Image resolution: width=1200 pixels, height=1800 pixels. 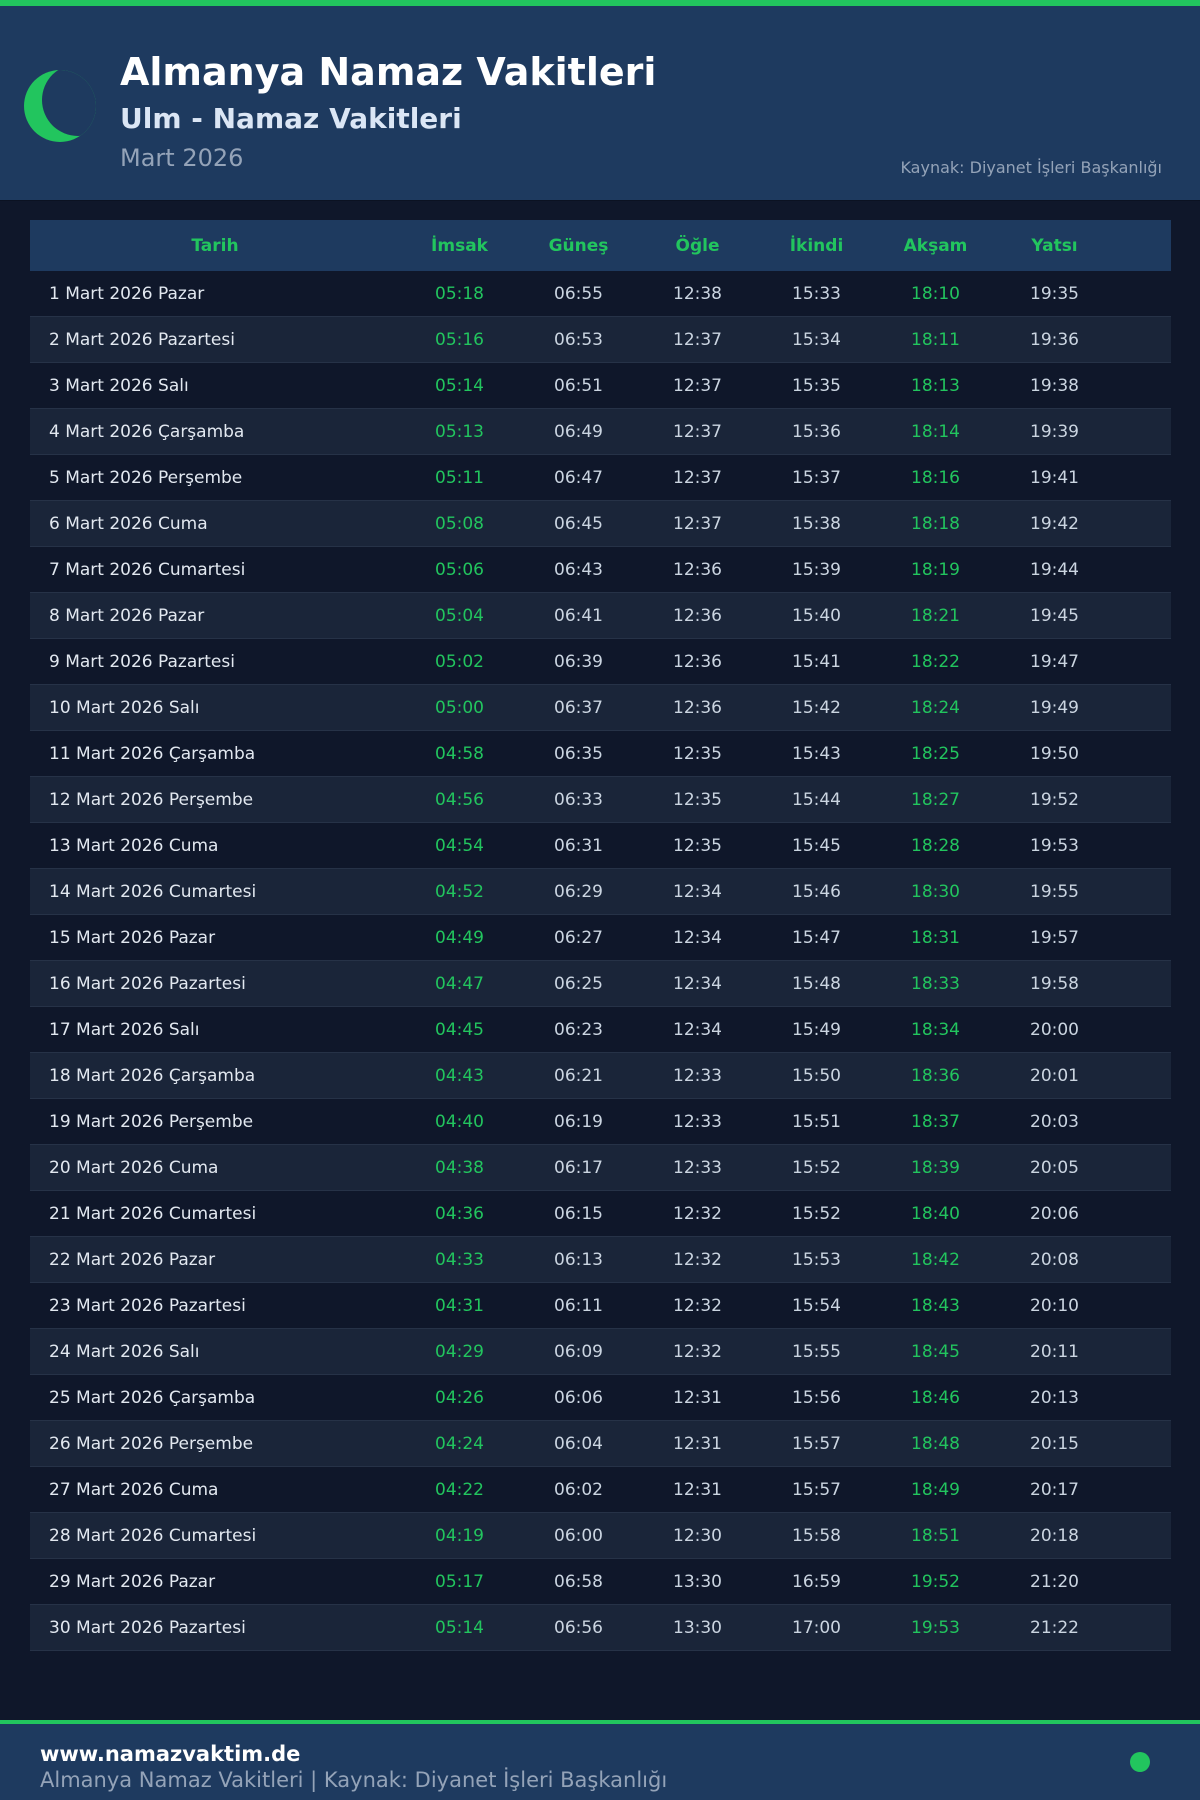 What do you see at coordinates (170, 1754) in the screenshot?
I see `footer-site-link: www.namazvaktim.de` at bounding box center [170, 1754].